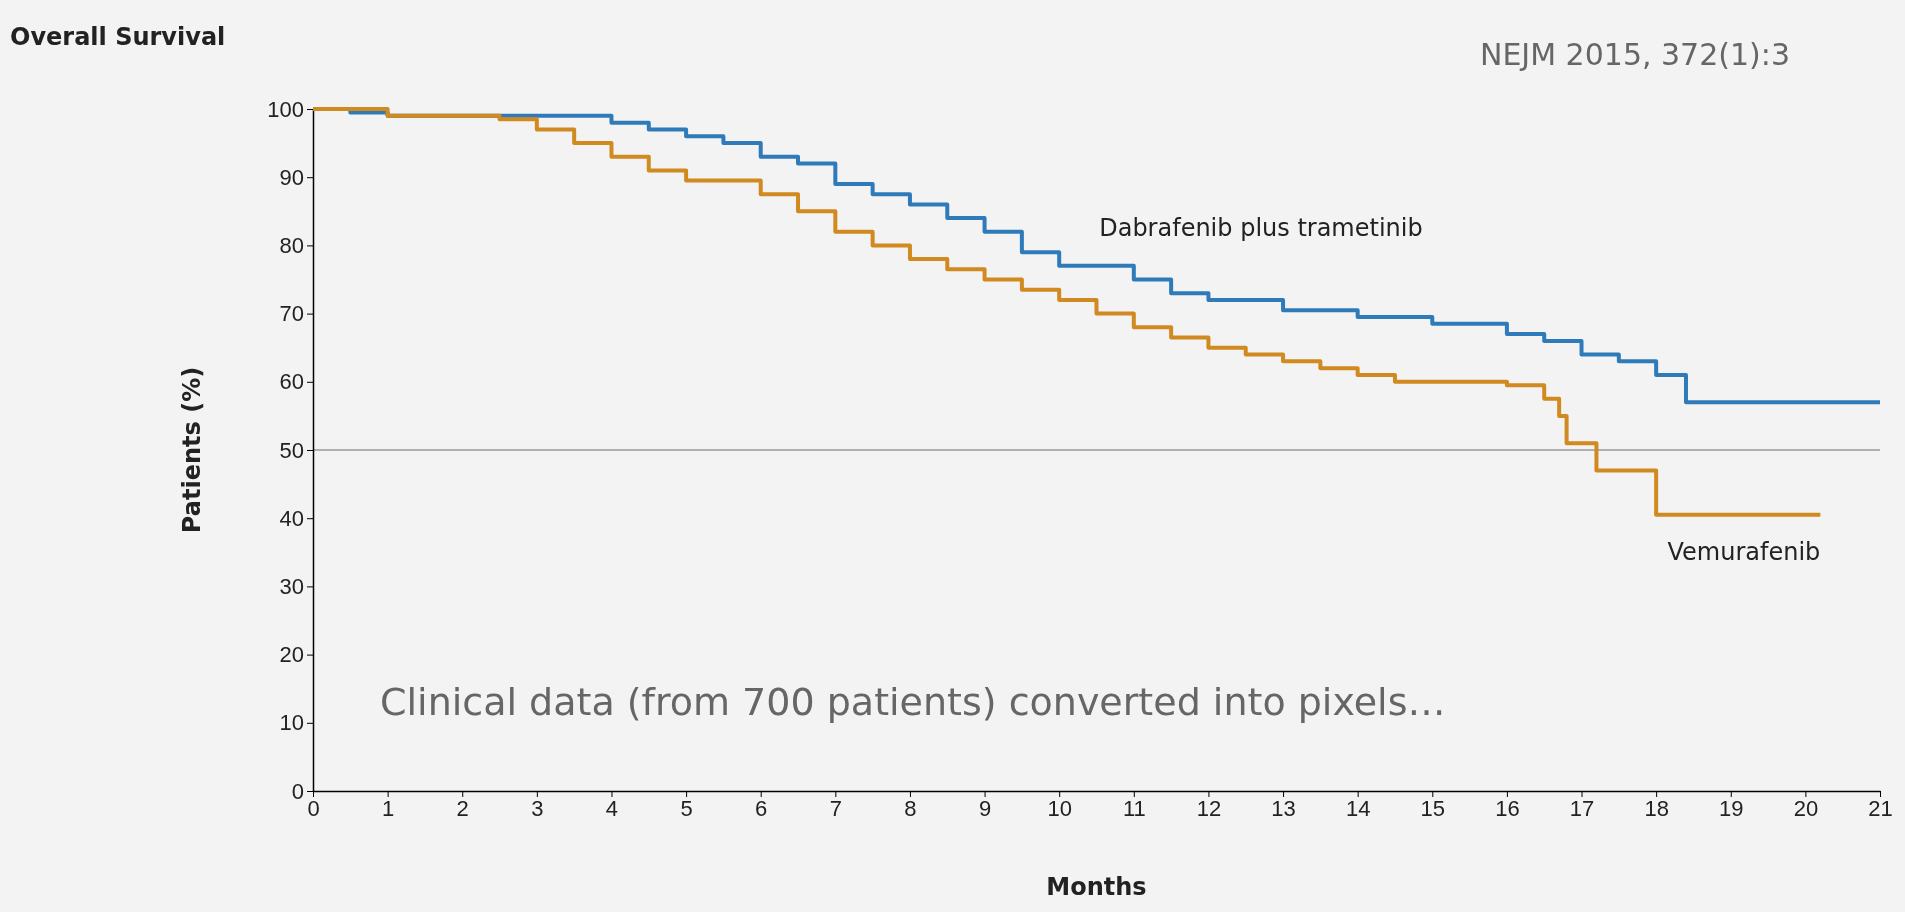  Describe the element at coordinates (291, 382) in the screenshot. I see `y-tick-label: 60` at that location.